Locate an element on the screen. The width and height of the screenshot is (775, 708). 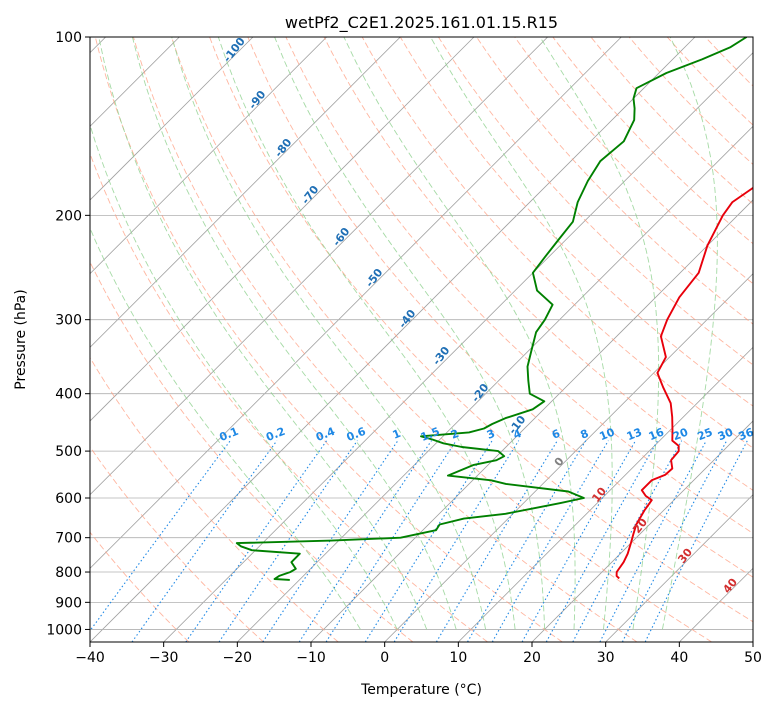
mixing-ratio-label: 13 is located at coordinates (634, 434).